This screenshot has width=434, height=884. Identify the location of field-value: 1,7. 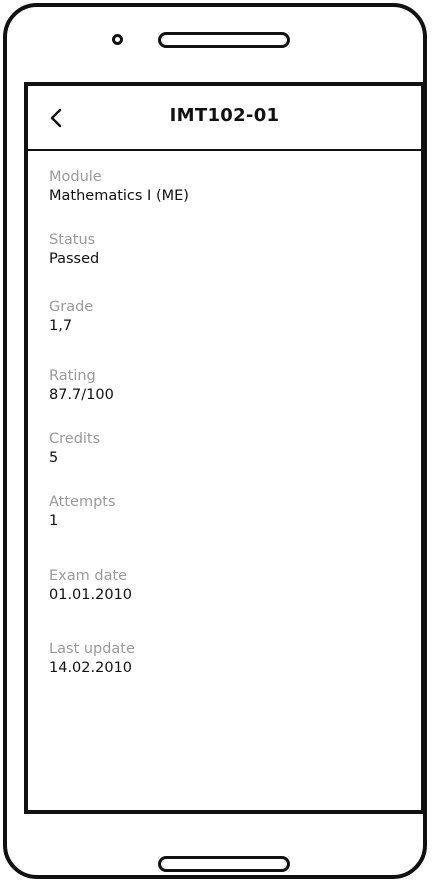
(61, 326).